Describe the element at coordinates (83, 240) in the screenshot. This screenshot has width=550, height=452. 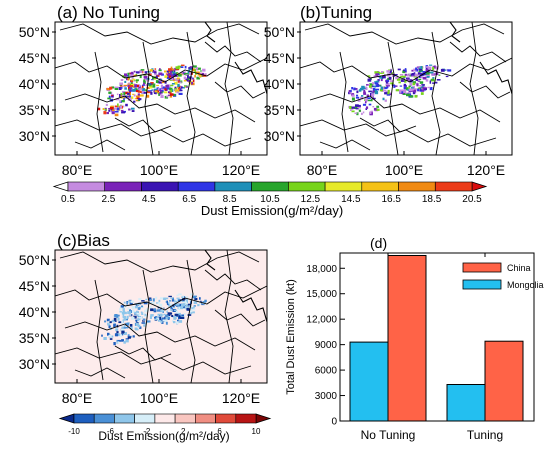
I see `panel-c-title: (c)Bias` at that location.